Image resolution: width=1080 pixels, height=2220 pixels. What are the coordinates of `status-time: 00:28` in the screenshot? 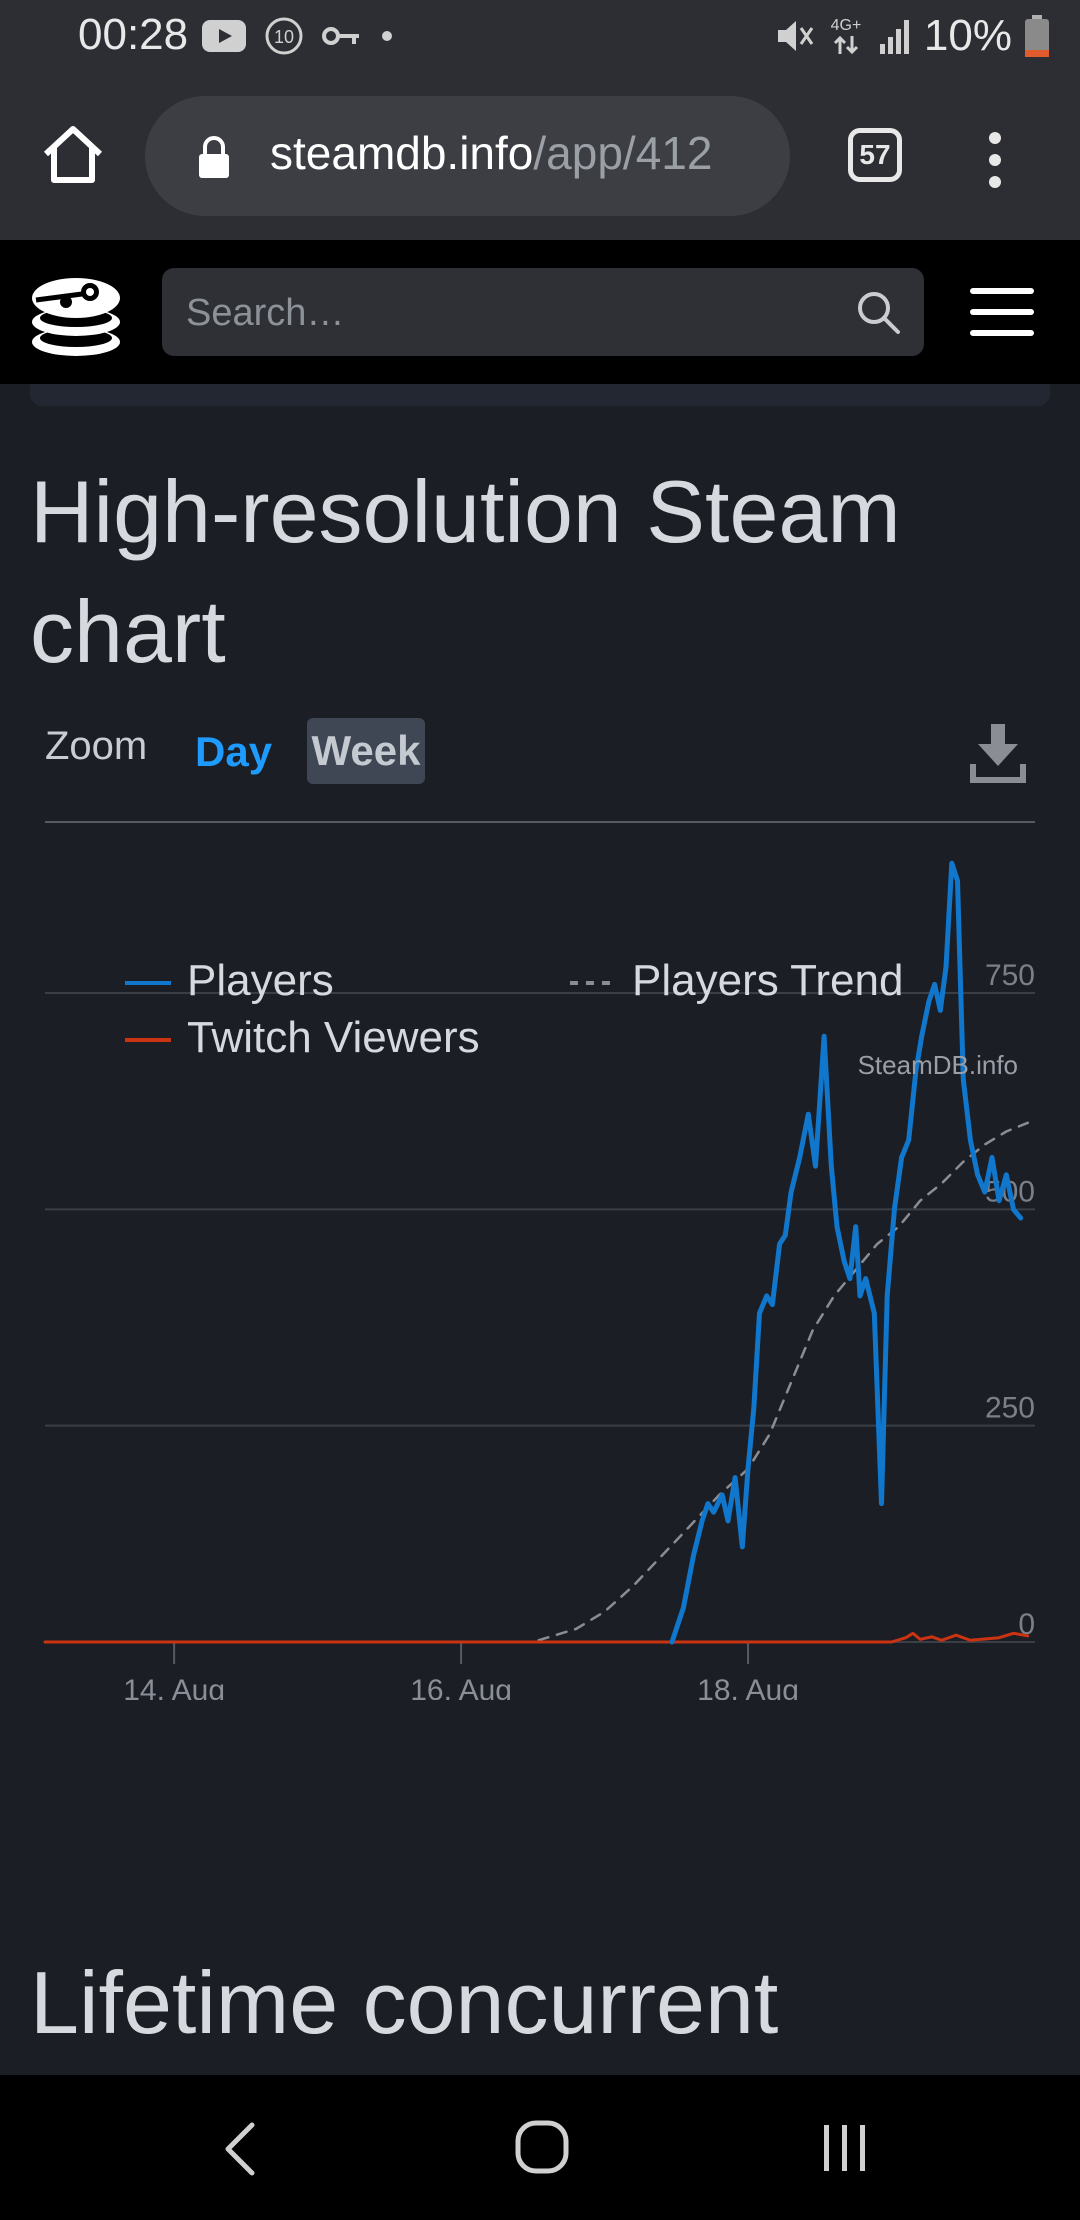 It's located at (133, 34).